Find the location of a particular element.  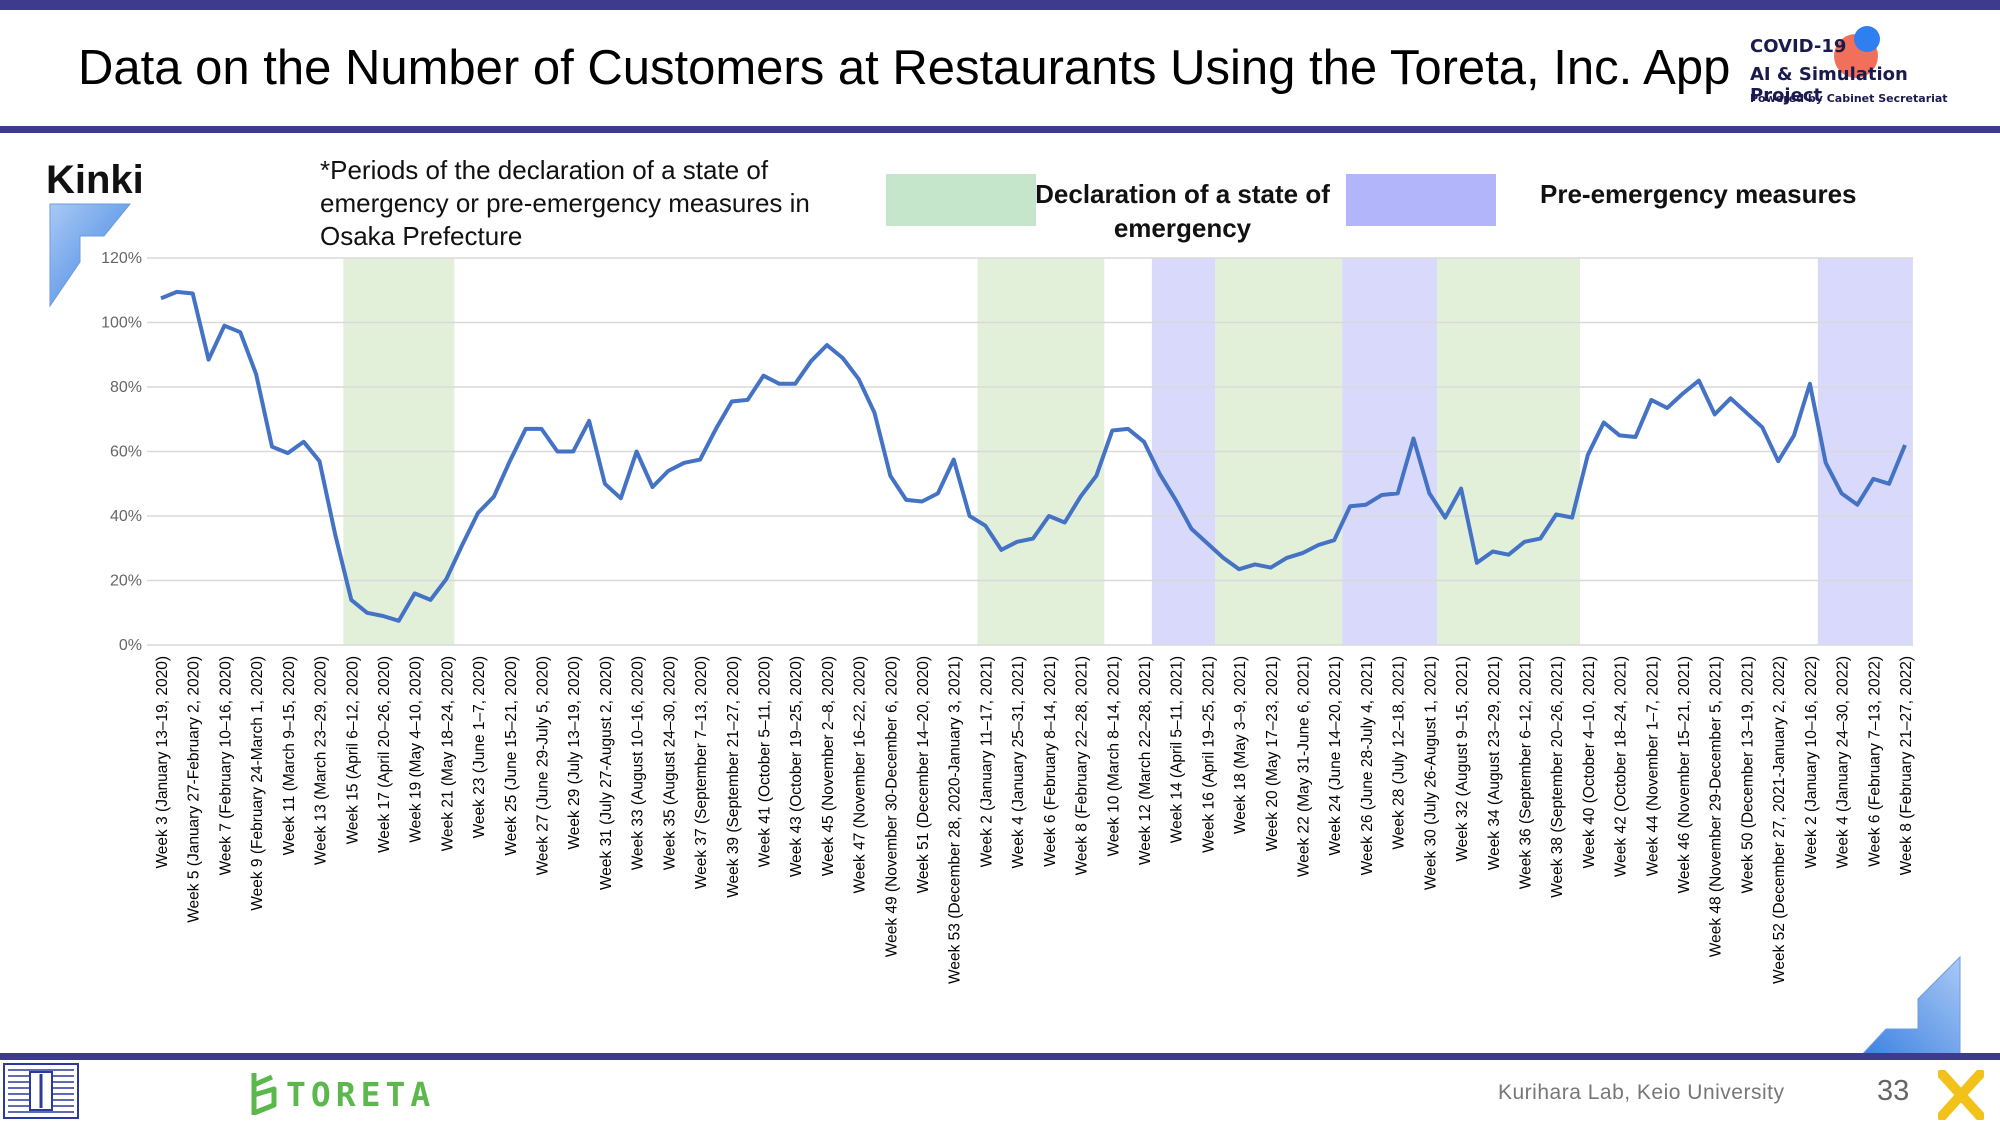

x-tick-label: Week 43 (October 19–25, 2020) is located at coordinates (796, 766).